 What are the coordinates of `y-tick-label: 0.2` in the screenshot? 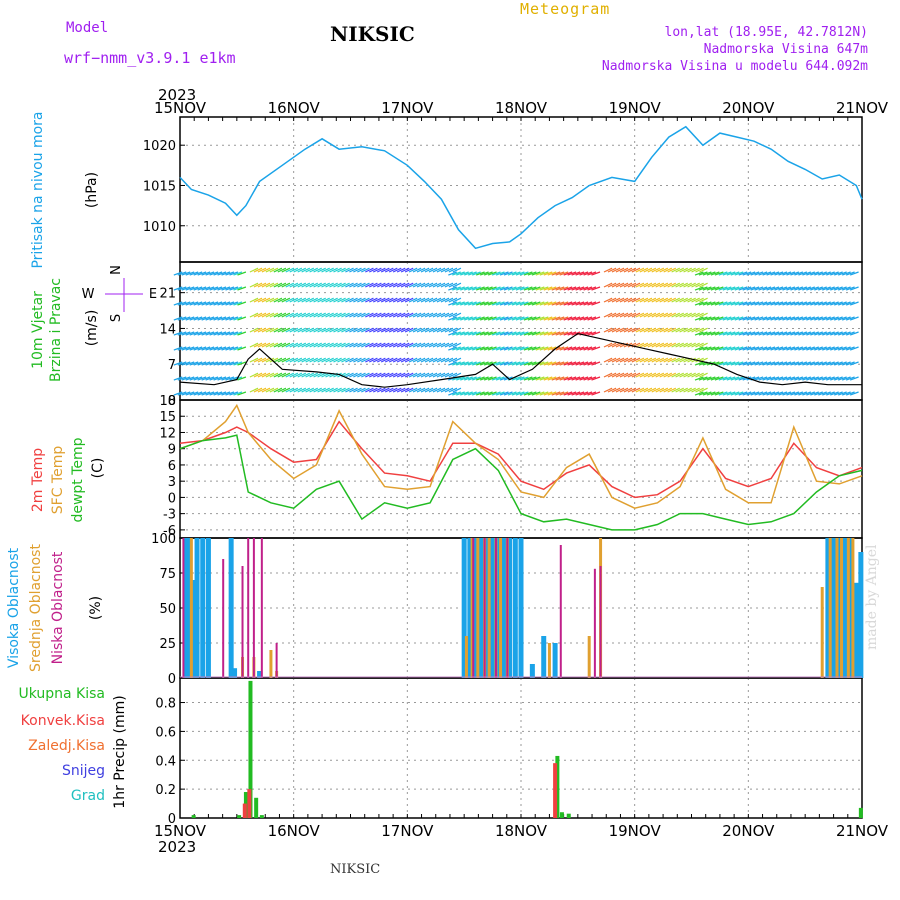 It's located at (165, 790).